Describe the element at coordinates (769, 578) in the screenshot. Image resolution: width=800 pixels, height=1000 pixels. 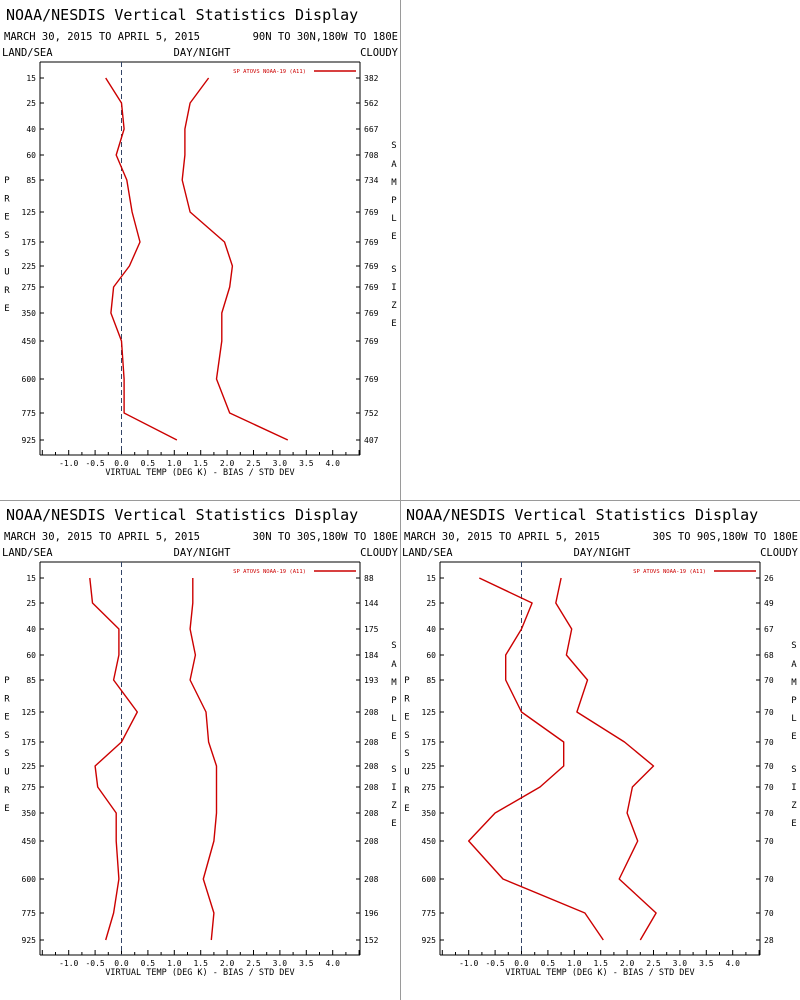
I see `sample-size-label: 26` at that location.